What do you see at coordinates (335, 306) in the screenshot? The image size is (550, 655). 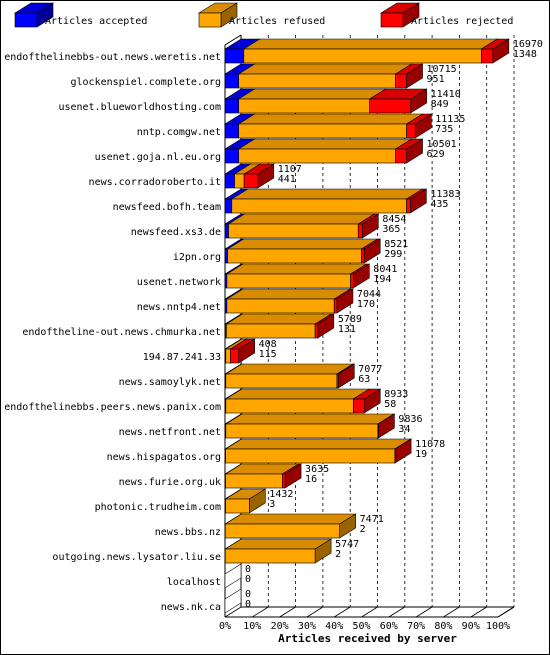 I see `bar-11-articles-rejected-front` at bounding box center [335, 306].